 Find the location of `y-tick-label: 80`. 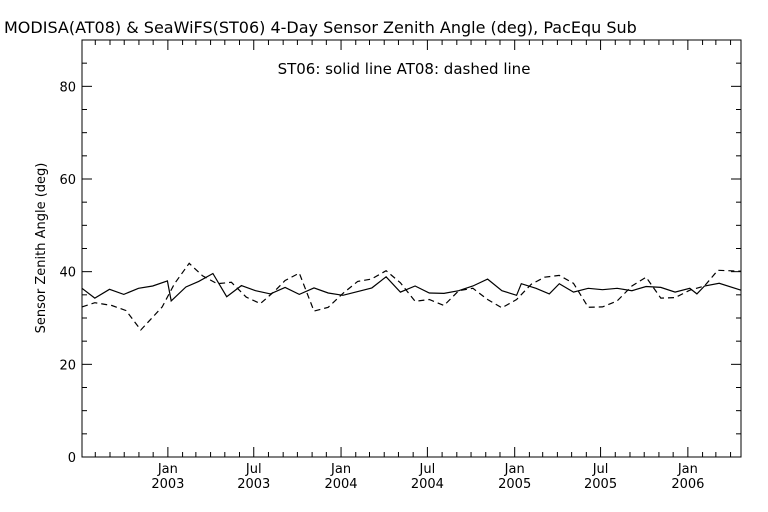

y-tick-label: 80 is located at coordinates (67, 87).